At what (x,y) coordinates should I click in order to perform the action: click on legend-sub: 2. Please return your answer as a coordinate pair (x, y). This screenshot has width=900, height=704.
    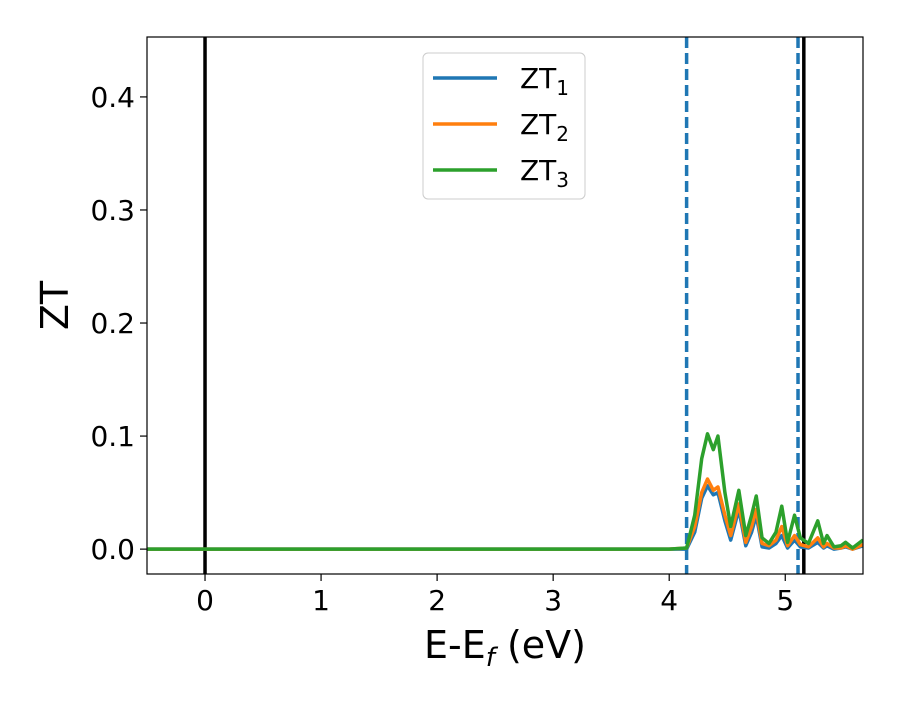
    Looking at the image, I should click on (562, 134).